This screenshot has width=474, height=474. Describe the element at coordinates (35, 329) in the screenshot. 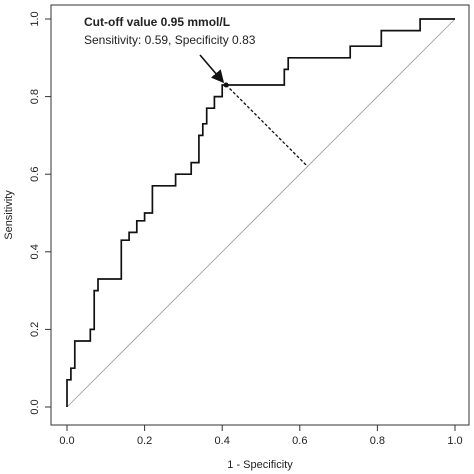

I see `y-tick-label: 0.2` at that location.